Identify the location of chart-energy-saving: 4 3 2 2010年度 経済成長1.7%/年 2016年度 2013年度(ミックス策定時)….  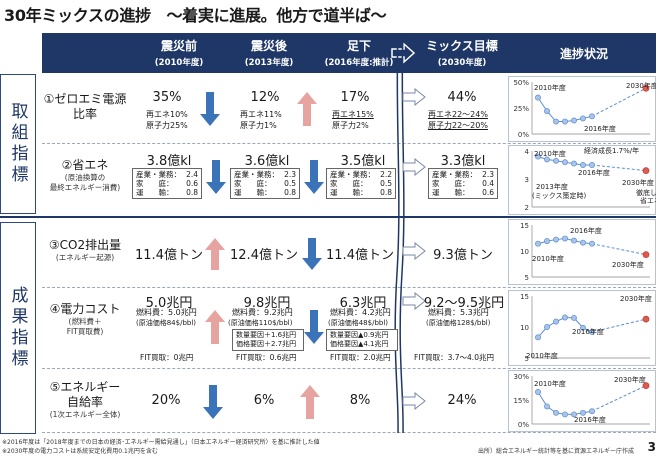
(582, 180).